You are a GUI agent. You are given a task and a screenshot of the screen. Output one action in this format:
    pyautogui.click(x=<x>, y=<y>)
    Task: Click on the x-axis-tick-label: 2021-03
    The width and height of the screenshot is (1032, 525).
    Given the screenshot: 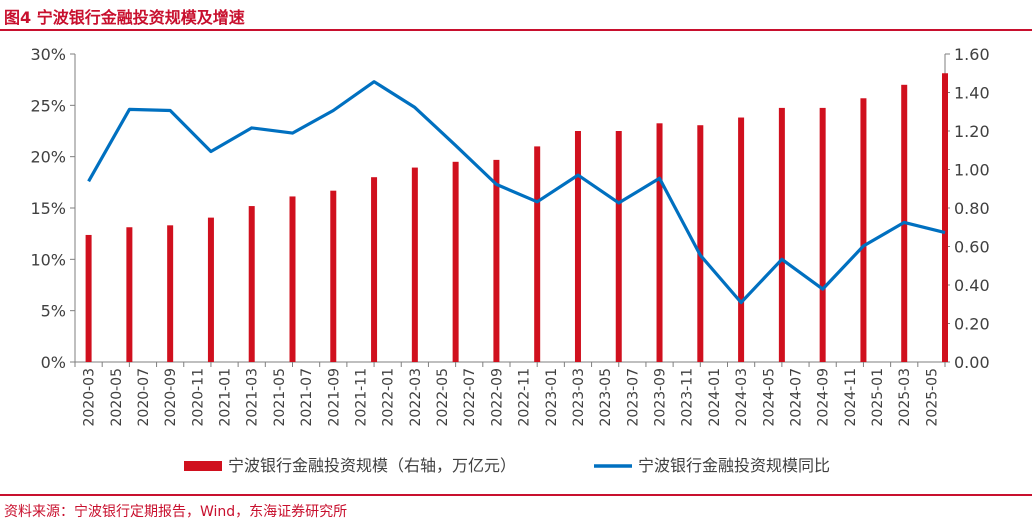 What is the action you would take?
    pyautogui.click(x=253, y=397)
    